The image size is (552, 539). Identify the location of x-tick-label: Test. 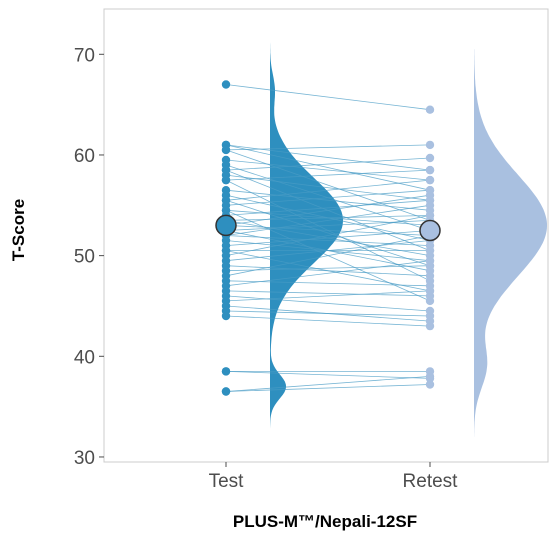
(227, 481).